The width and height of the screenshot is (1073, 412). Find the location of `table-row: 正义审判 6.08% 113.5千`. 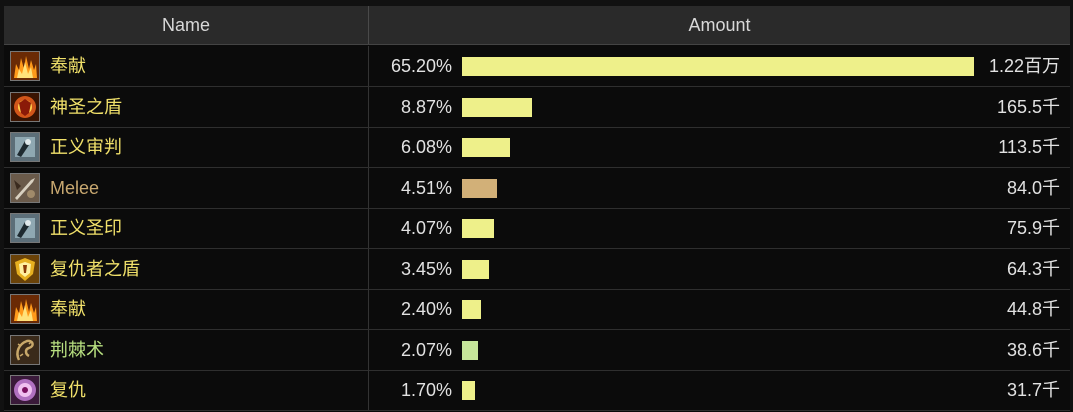

table-row: 正义审判 6.08% 113.5千 is located at coordinates (537, 147).